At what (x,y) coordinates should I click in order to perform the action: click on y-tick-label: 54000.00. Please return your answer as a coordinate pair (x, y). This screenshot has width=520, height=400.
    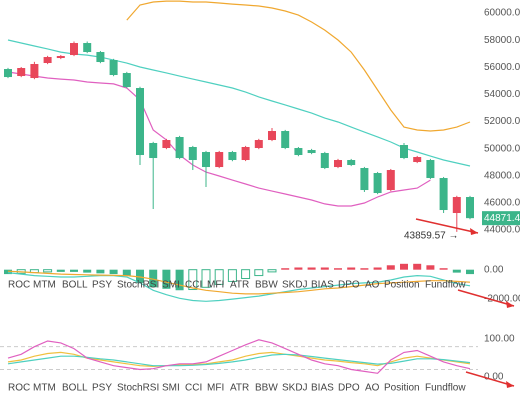
    Looking at the image, I should click on (502, 94).